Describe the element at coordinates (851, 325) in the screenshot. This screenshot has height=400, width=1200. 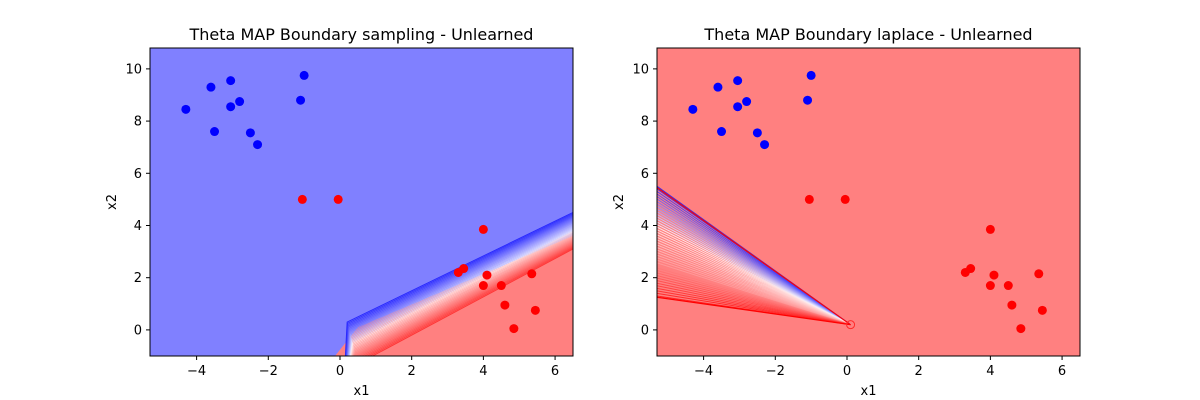
I see `boundary-apex` at that location.